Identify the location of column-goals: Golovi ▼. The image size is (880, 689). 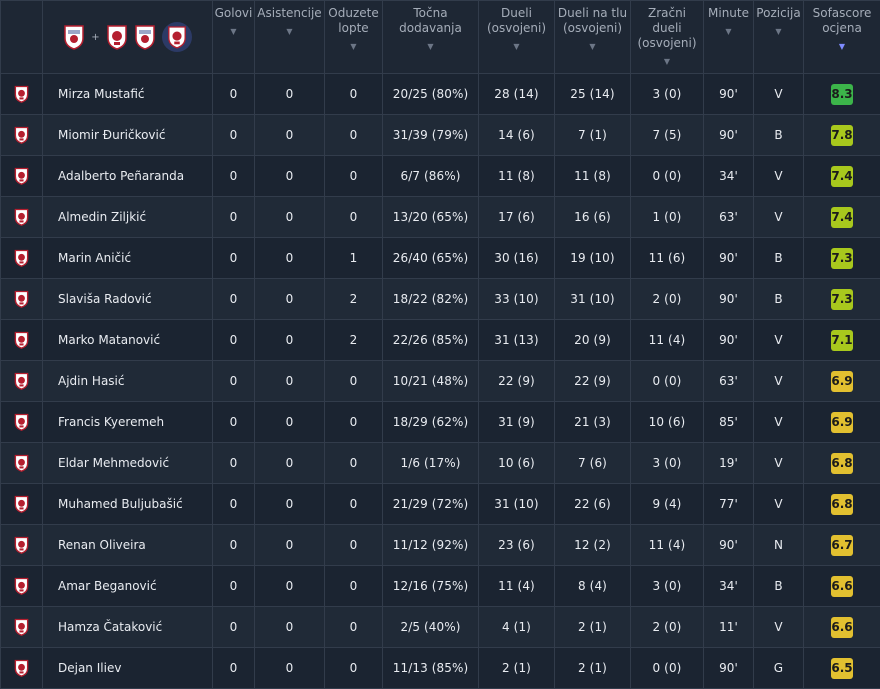
(233, 37).